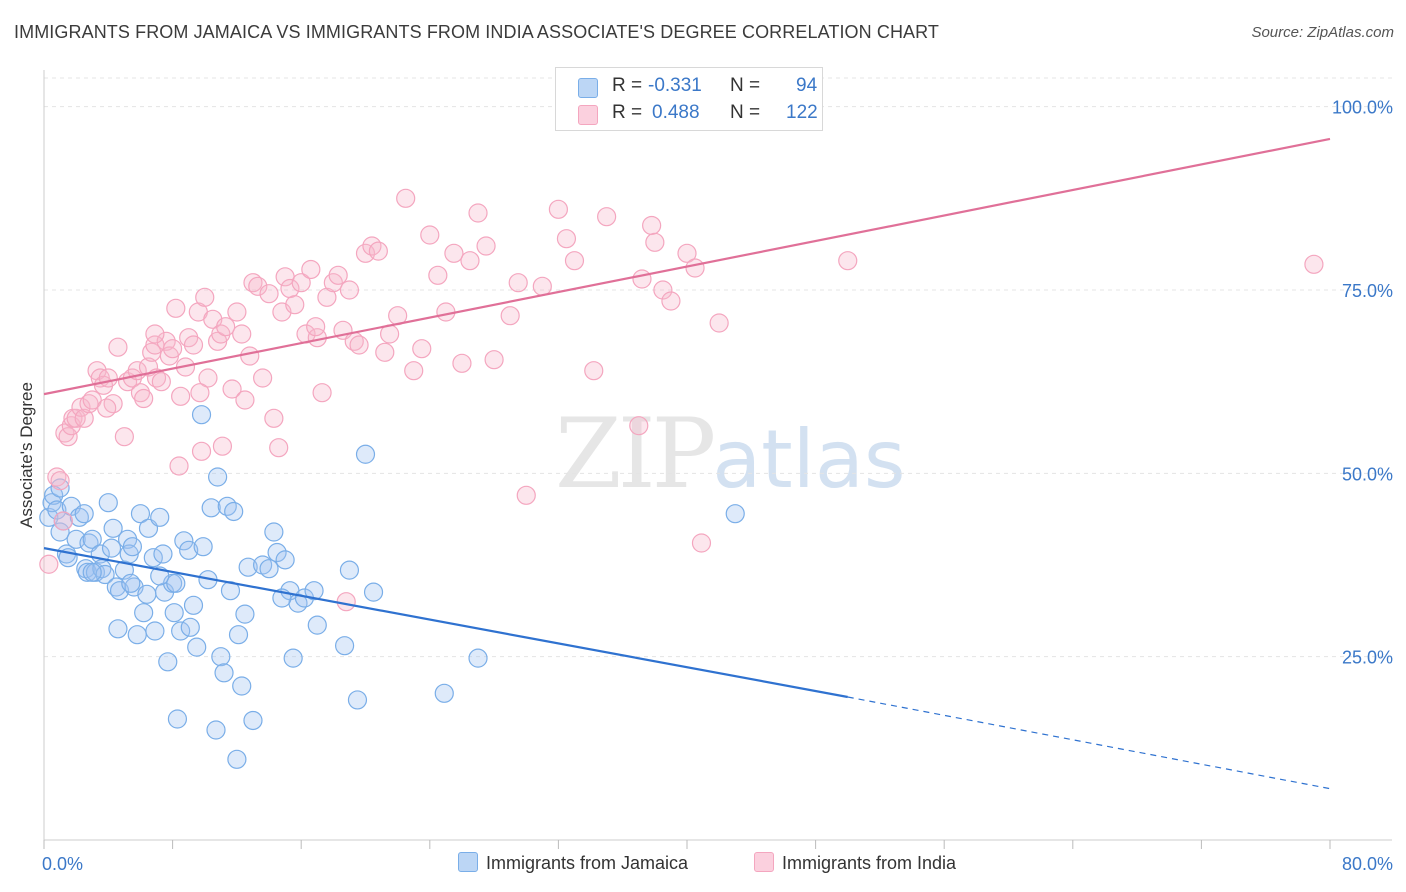  I want to click on source-label: Source: ZipAtlas.com, so click(1322, 32).